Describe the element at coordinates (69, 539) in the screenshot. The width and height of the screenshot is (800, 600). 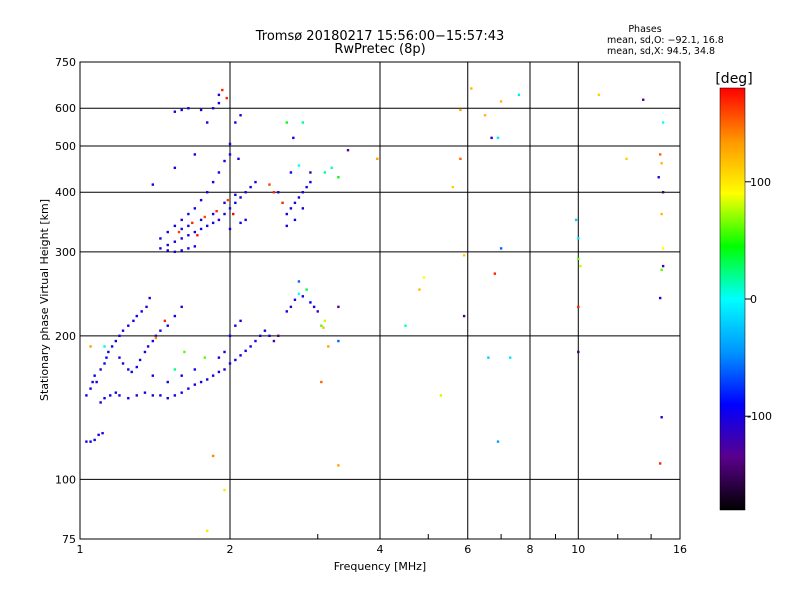
I see `y-tick-label: 75` at that location.